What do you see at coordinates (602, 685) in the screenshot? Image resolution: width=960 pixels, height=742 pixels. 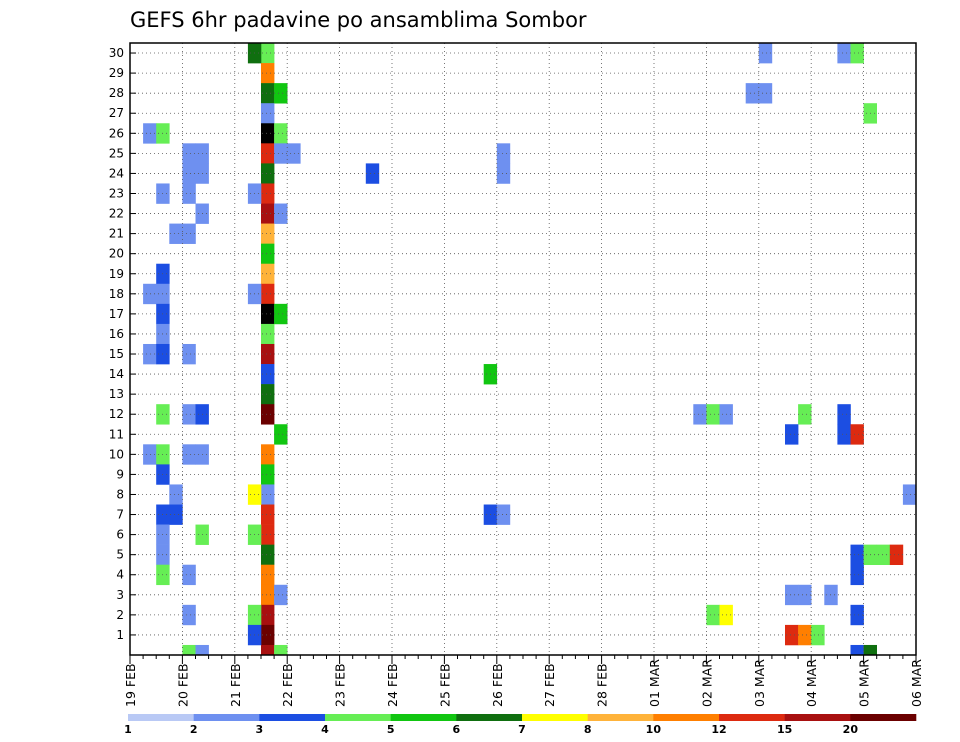 I see `x-tick-label: 28 FEB` at bounding box center [602, 685].